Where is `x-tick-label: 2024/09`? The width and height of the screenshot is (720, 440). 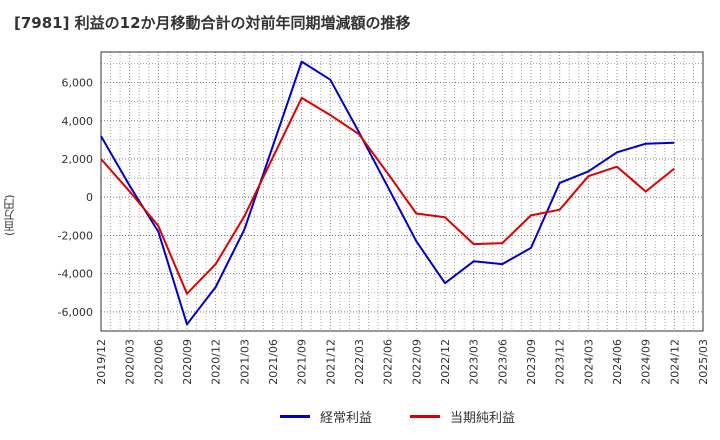 x-tick-label: 2024/09 is located at coordinates (646, 362).